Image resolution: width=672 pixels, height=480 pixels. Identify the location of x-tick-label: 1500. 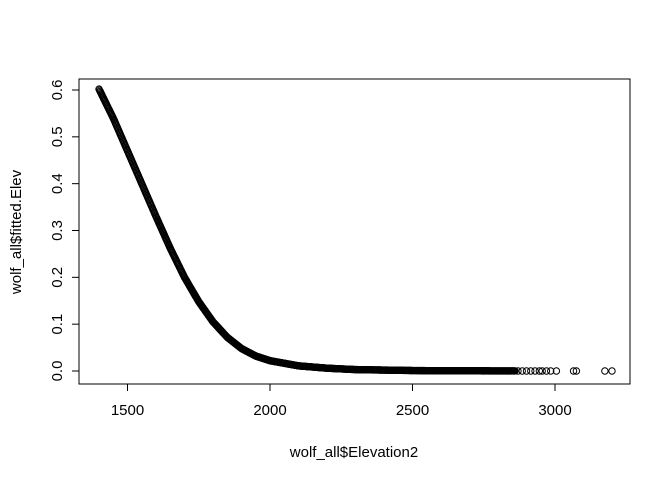
(127, 410).